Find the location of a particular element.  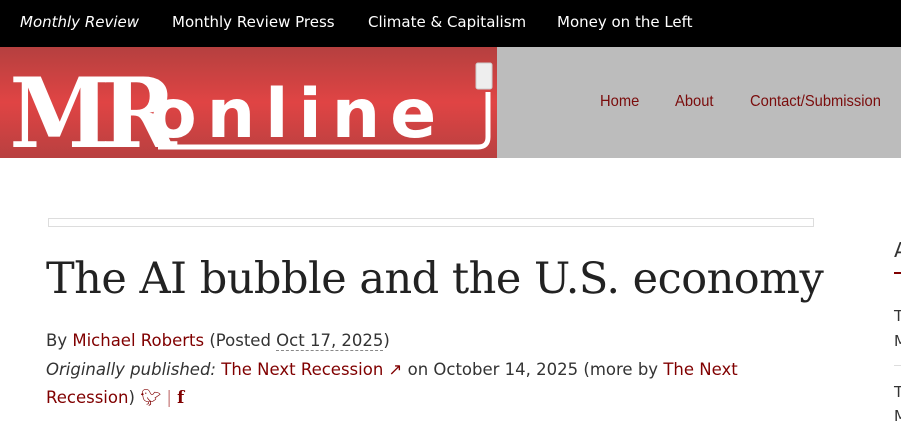

facebook-icon: f is located at coordinates (181, 397).